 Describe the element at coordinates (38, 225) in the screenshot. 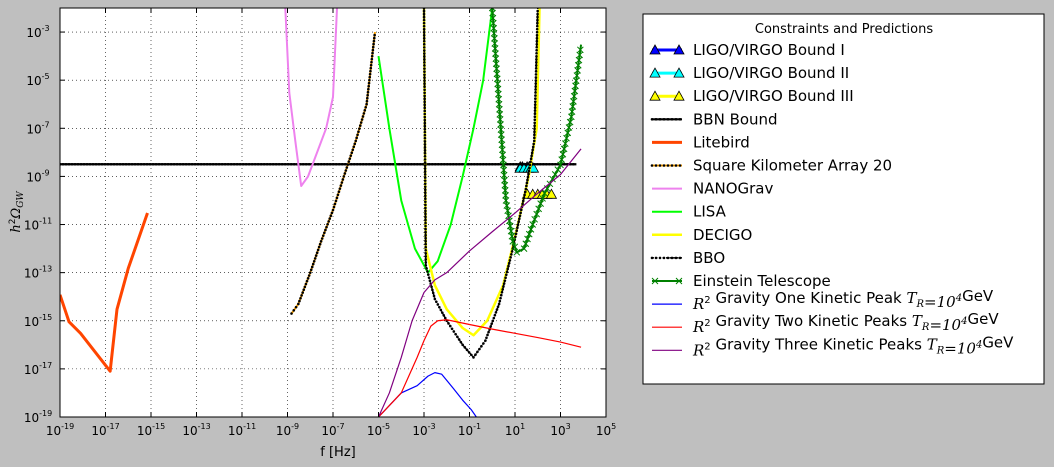

I see `y-tick-label: 10-11` at that location.